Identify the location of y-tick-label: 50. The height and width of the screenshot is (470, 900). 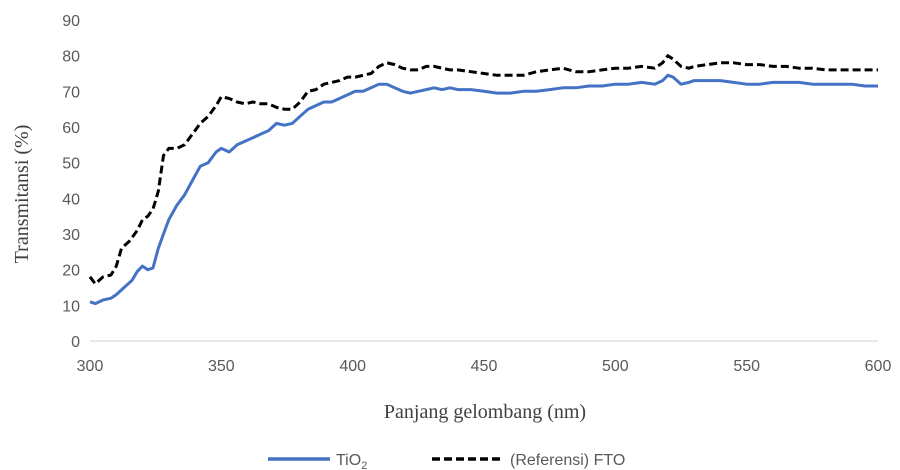
(71, 164).